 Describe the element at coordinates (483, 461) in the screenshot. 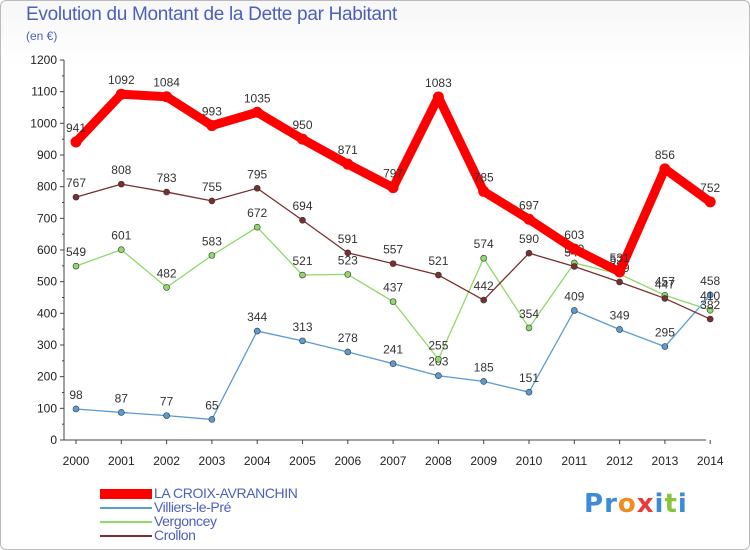

I see `x-tick-label: 2009` at that location.